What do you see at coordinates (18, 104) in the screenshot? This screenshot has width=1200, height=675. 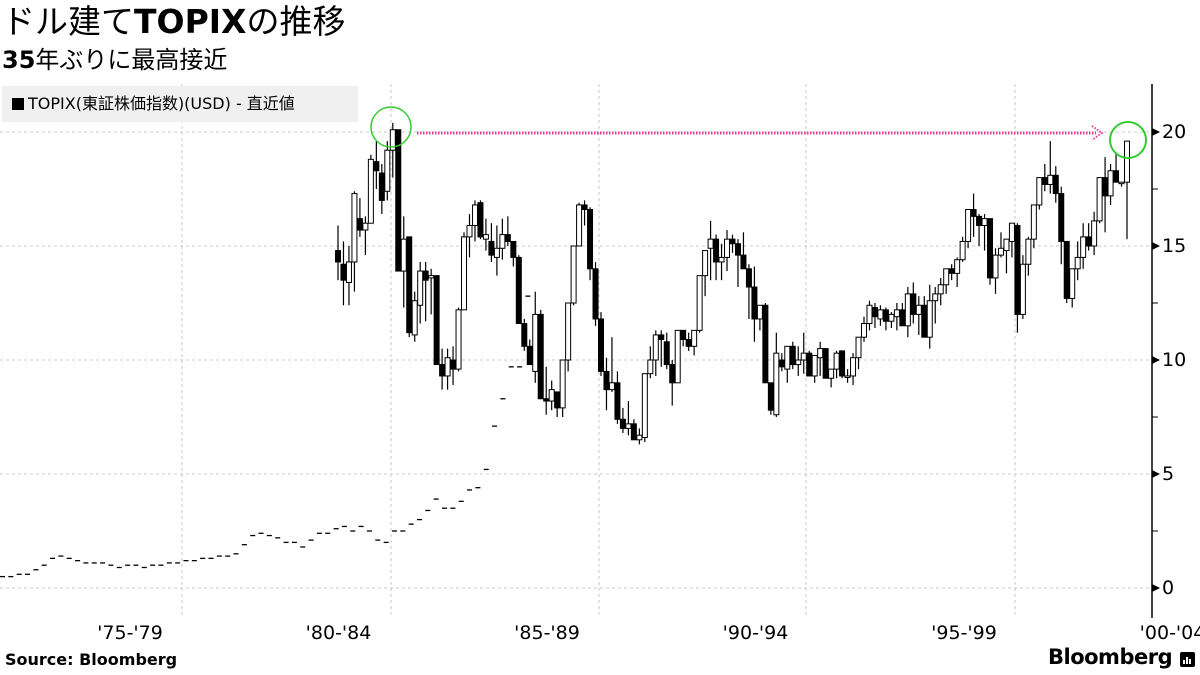 I see `legend-swatch` at bounding box center [18, 104].